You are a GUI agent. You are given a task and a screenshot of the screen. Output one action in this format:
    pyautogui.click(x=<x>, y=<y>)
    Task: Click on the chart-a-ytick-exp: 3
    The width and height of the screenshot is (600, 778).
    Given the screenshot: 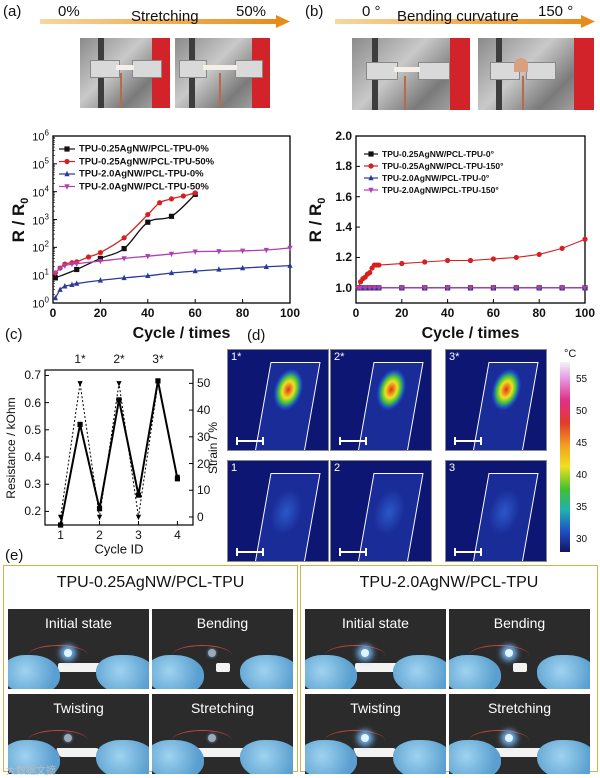 What is the action you would take?
    pyautogui.click(x=46, y=217)
    